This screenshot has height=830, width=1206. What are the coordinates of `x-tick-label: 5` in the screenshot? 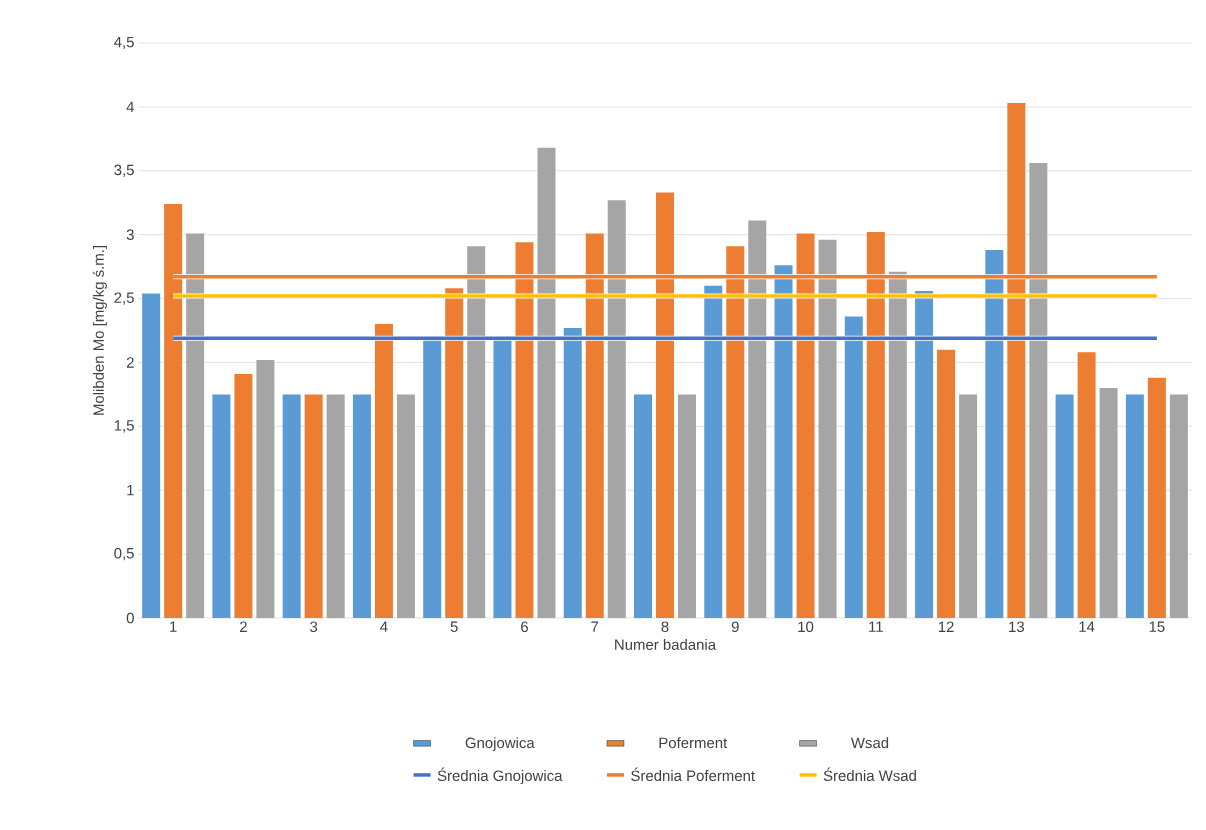 It's located at (454, 626).